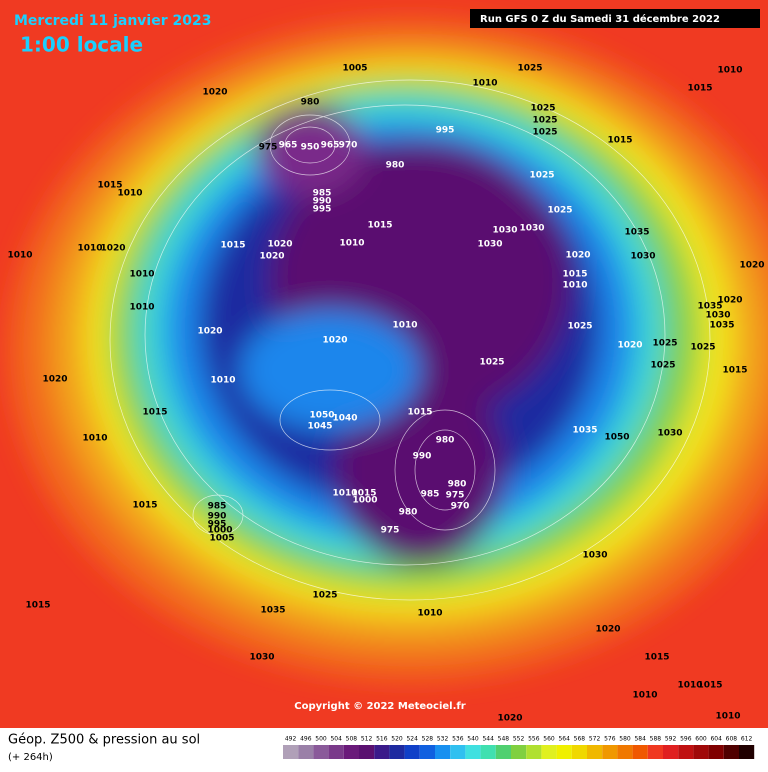  Describe the element at coordinates (716, 739) in the screenshot. I see `scale-label: 604` at that location.